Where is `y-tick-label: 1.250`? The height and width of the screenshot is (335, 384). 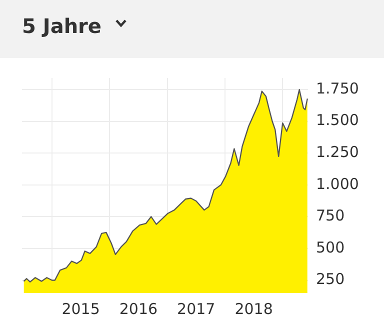
y-tick-label: 1.250 is located at coordinates (337, 151).